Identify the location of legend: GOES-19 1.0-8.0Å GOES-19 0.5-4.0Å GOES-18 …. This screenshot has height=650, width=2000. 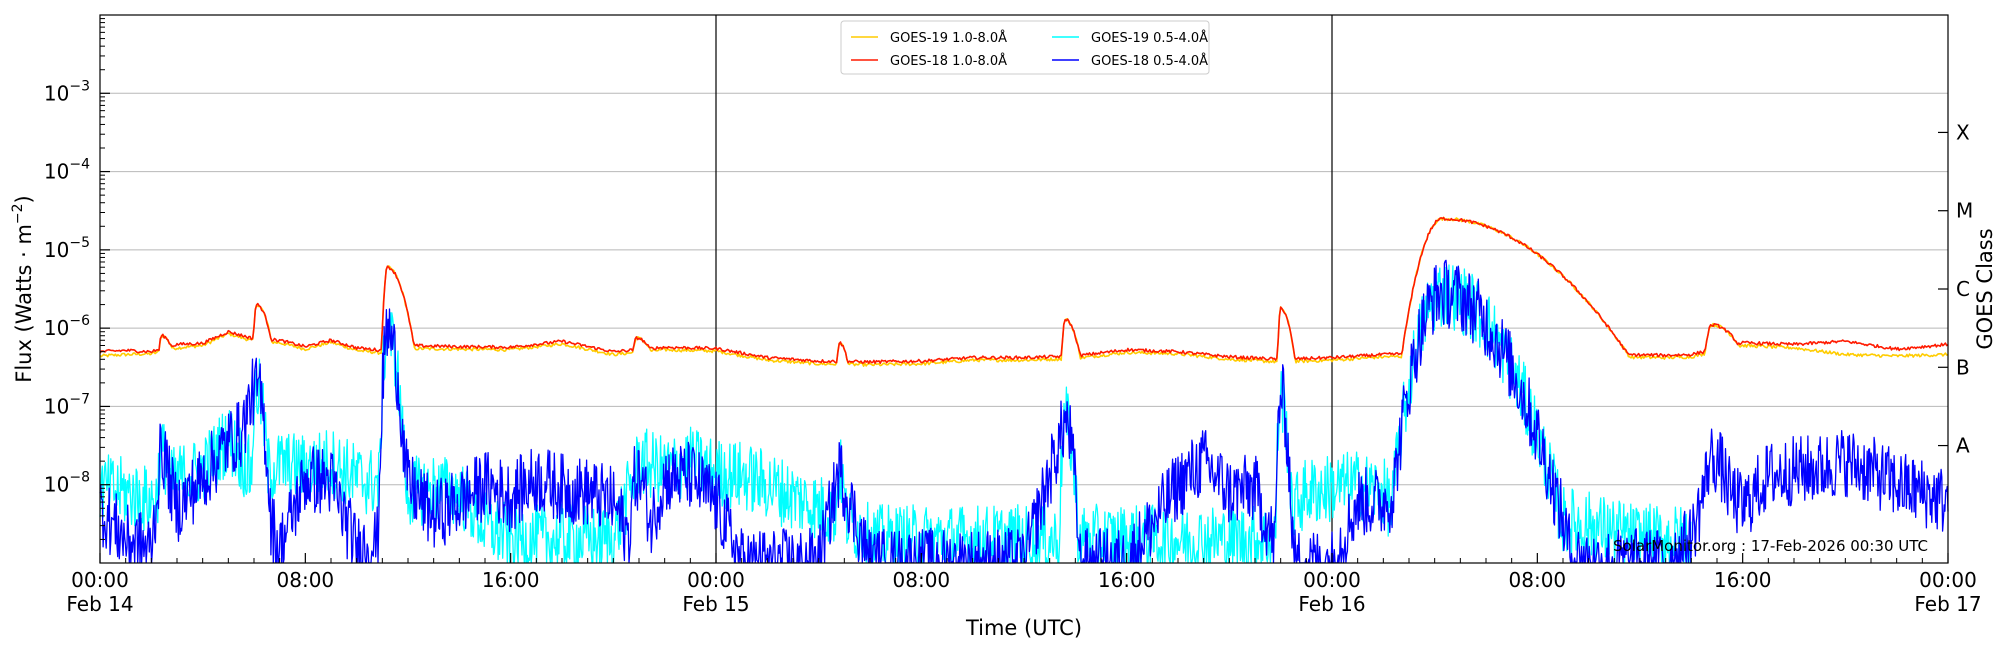
(1025, 47).